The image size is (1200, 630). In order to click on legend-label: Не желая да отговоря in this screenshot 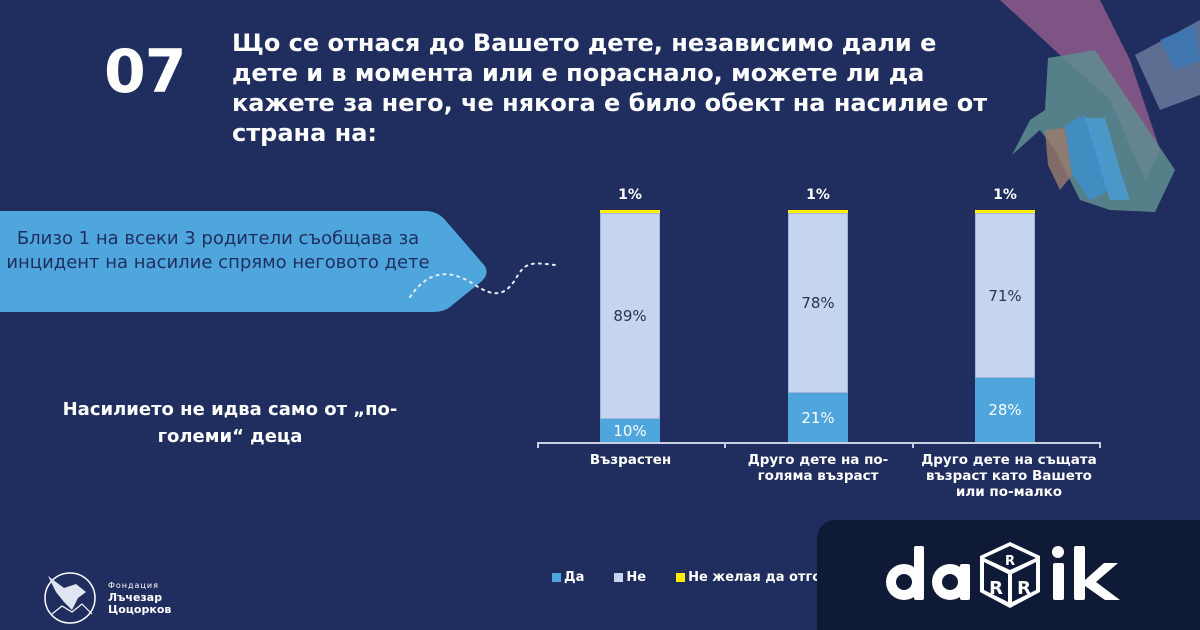, I will do `click(772, 577)`.